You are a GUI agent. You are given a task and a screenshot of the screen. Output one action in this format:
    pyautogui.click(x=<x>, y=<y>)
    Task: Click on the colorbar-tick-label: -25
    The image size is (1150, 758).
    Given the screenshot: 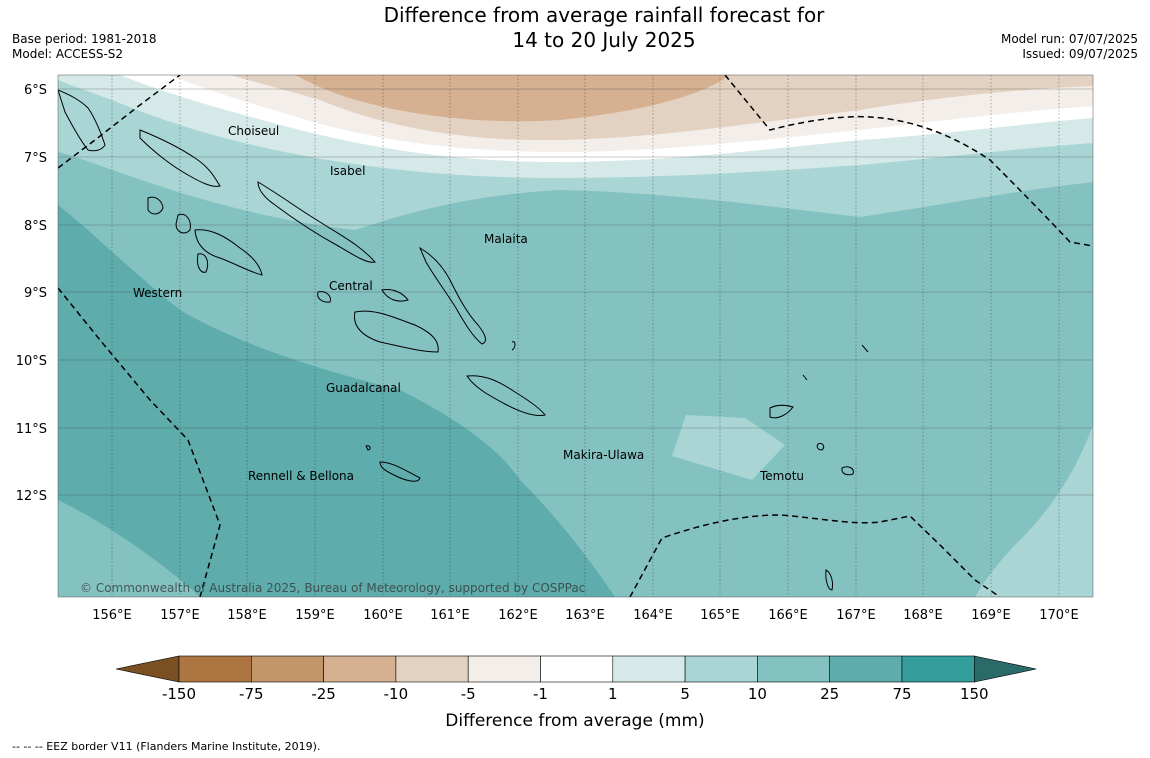 What is the action you would take?
    pyautogui.click(x=323, y=694)
    